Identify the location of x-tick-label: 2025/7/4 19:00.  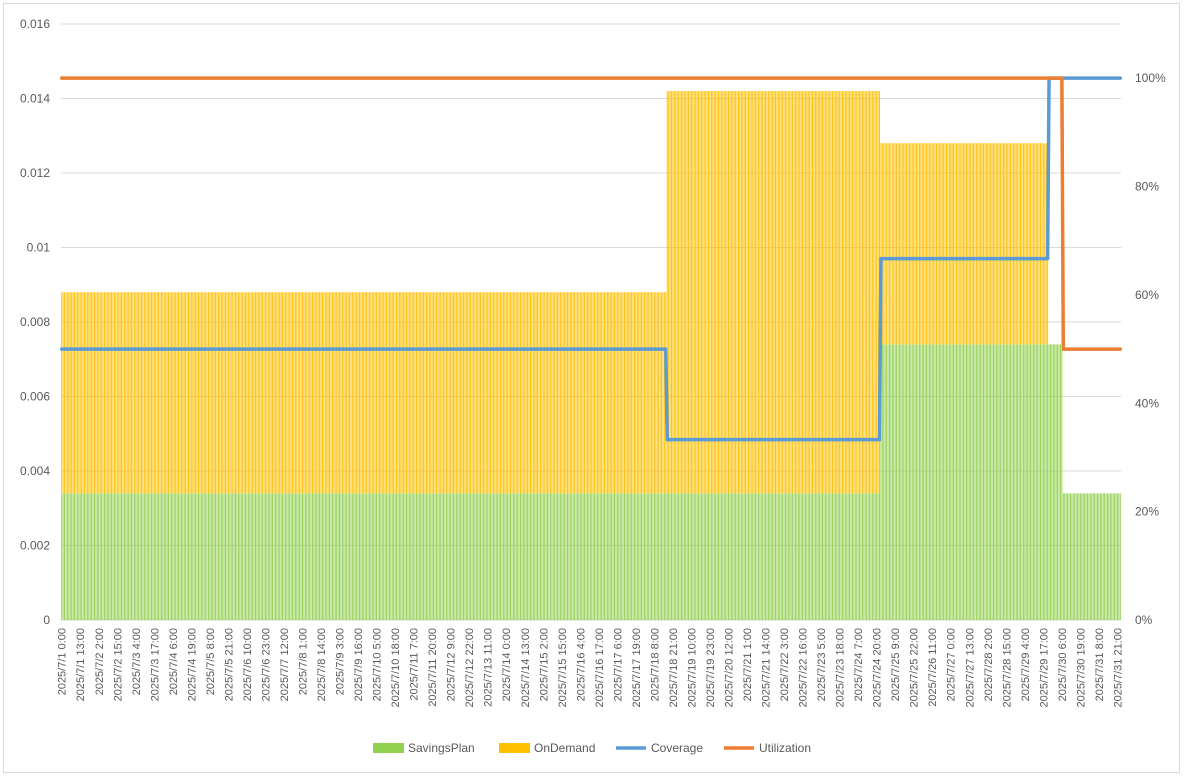
(192, 664).